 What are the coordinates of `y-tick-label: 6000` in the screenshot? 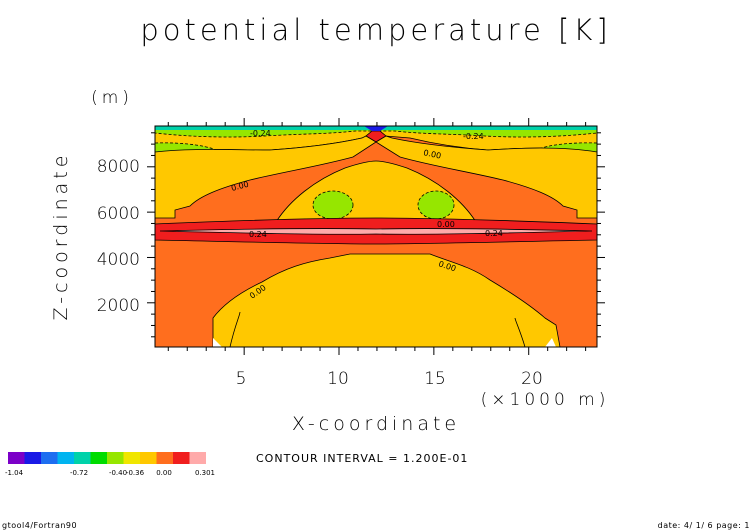 It's located at (118, 214).